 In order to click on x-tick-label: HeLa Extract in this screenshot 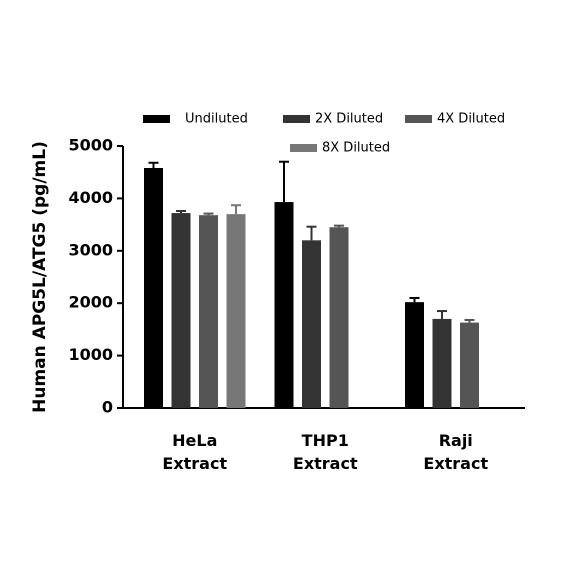, I will do `click(194, 452)`.